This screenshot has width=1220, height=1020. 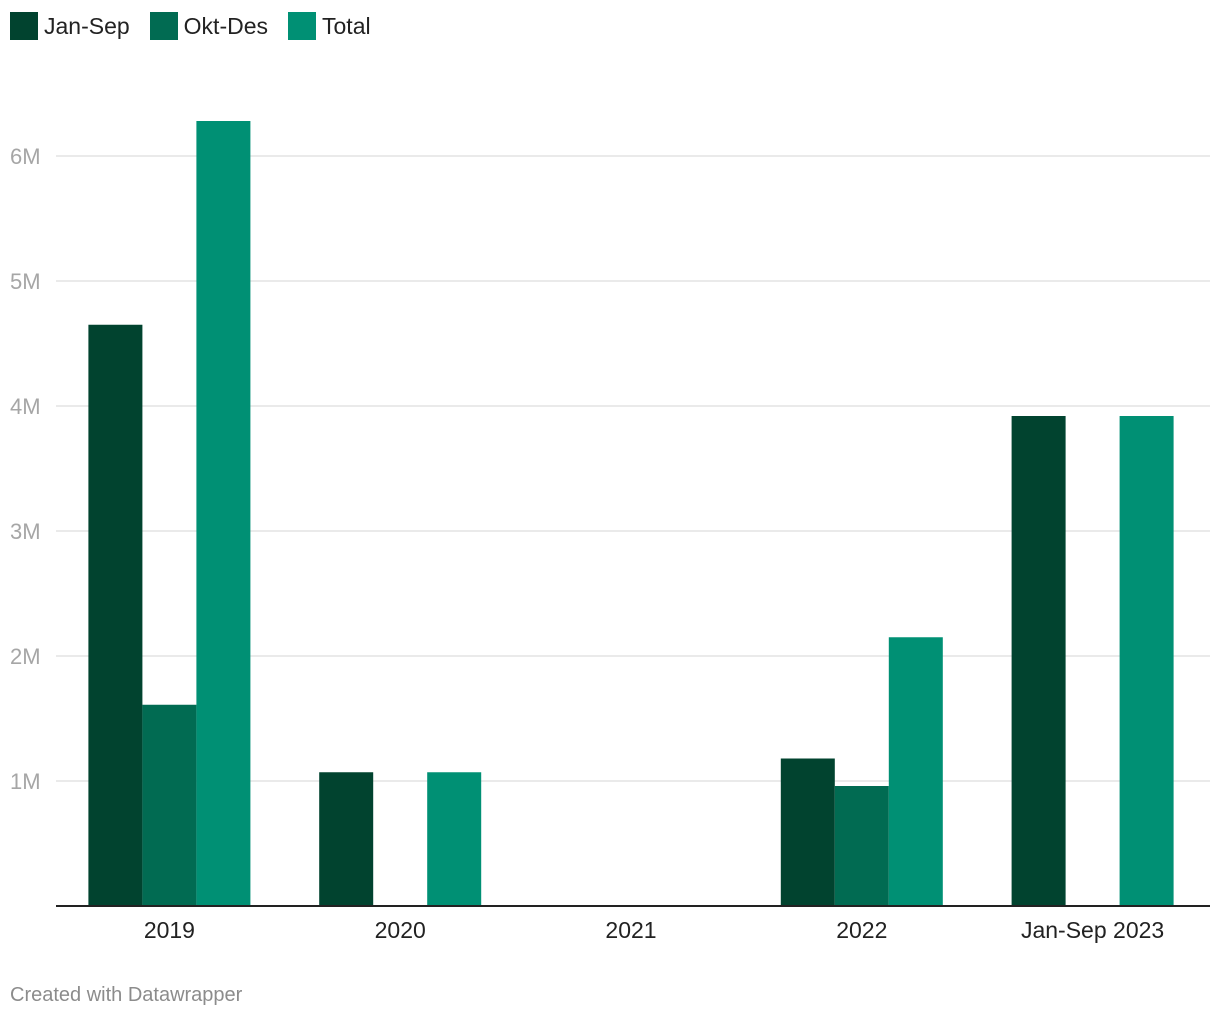 What do you see at coordinates (1146, 661) in the screenshot?
I see `bar-total-jan-sep-2023` at bounding box center [1146, 661].